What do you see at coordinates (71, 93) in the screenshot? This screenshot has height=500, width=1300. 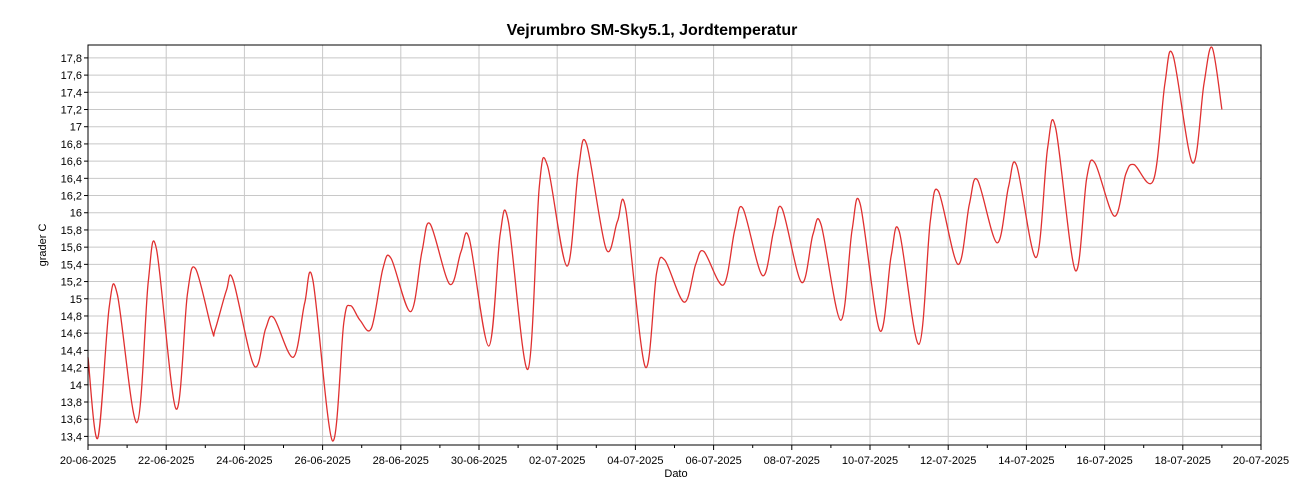 I see `y-tick-label: 17,4` at bounding box center [71, 93].